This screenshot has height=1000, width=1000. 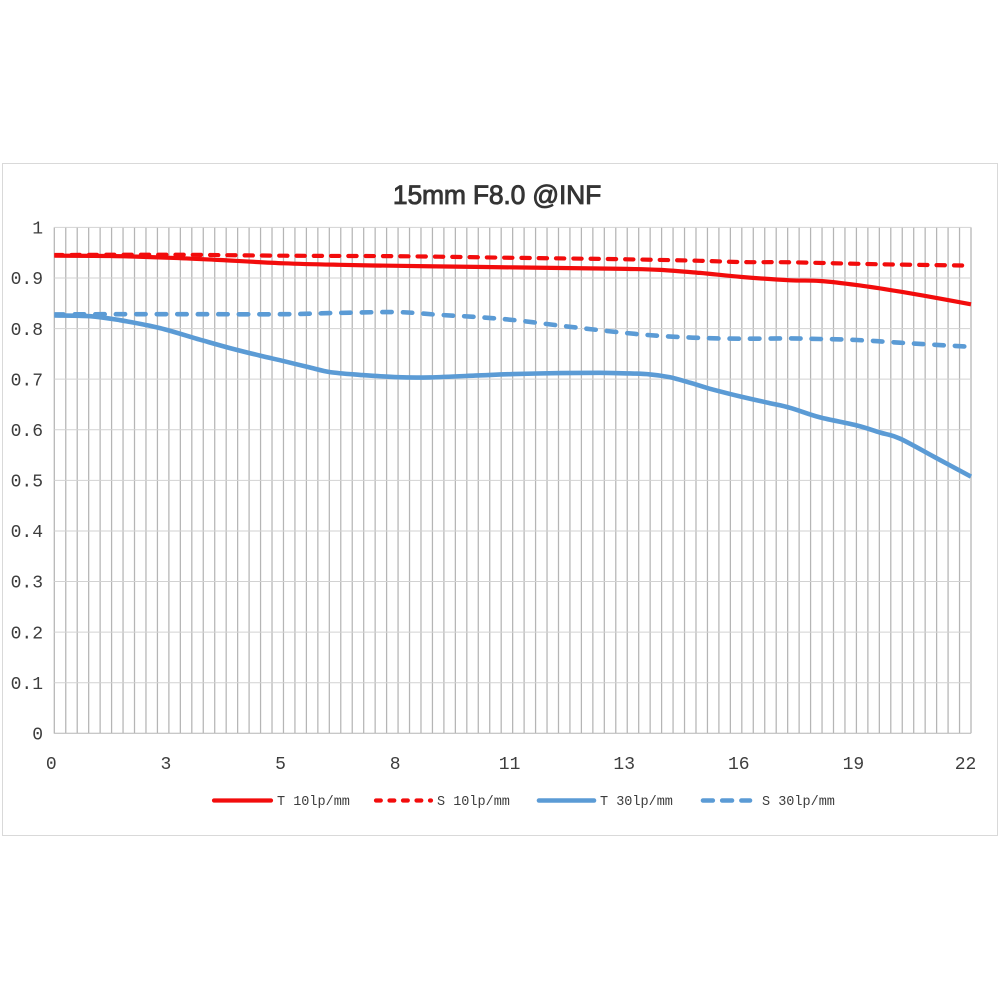 I want to click on svg-text: 16, so click(x=739, y=765).